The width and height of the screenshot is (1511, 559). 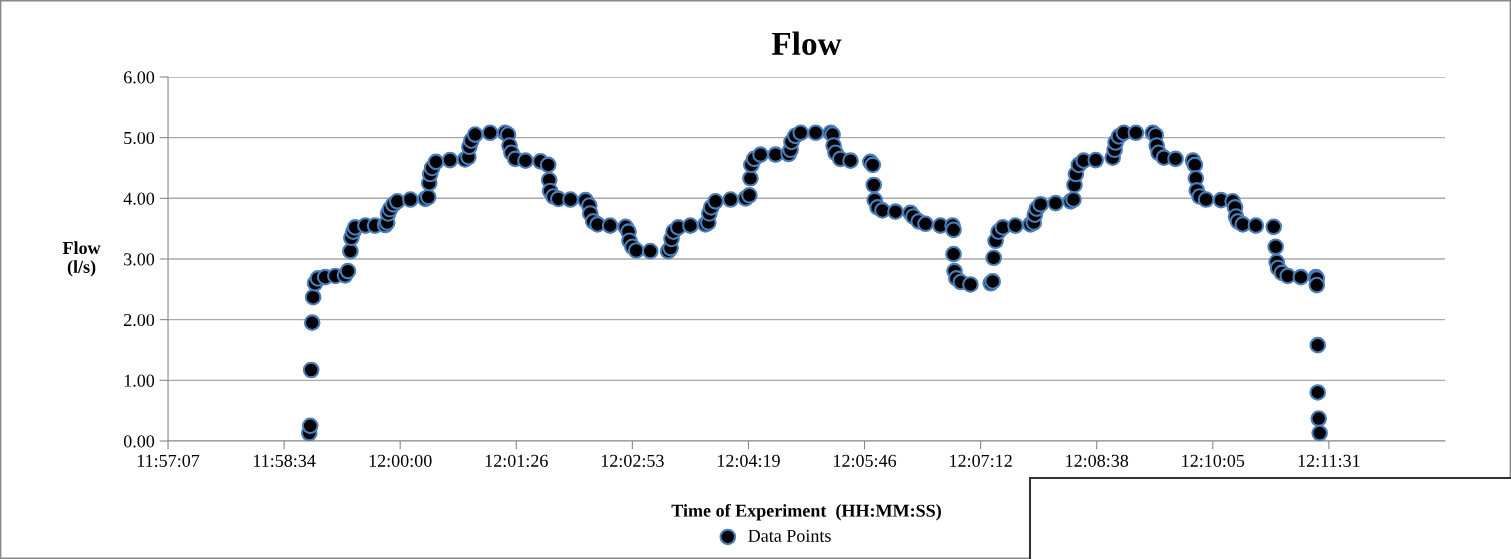 I want to click on x-axis-title: Time of Experiment (HH:MM:SS), so click(x=806, y=512).